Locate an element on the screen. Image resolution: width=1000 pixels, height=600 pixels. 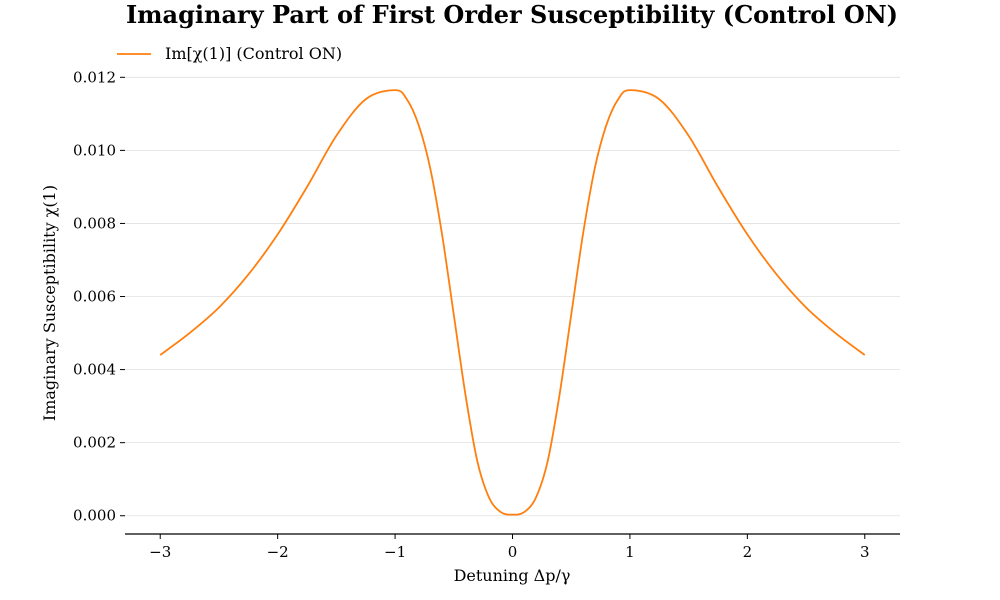
y-tick-label: 0.000 is located at coordinates (94, 516).